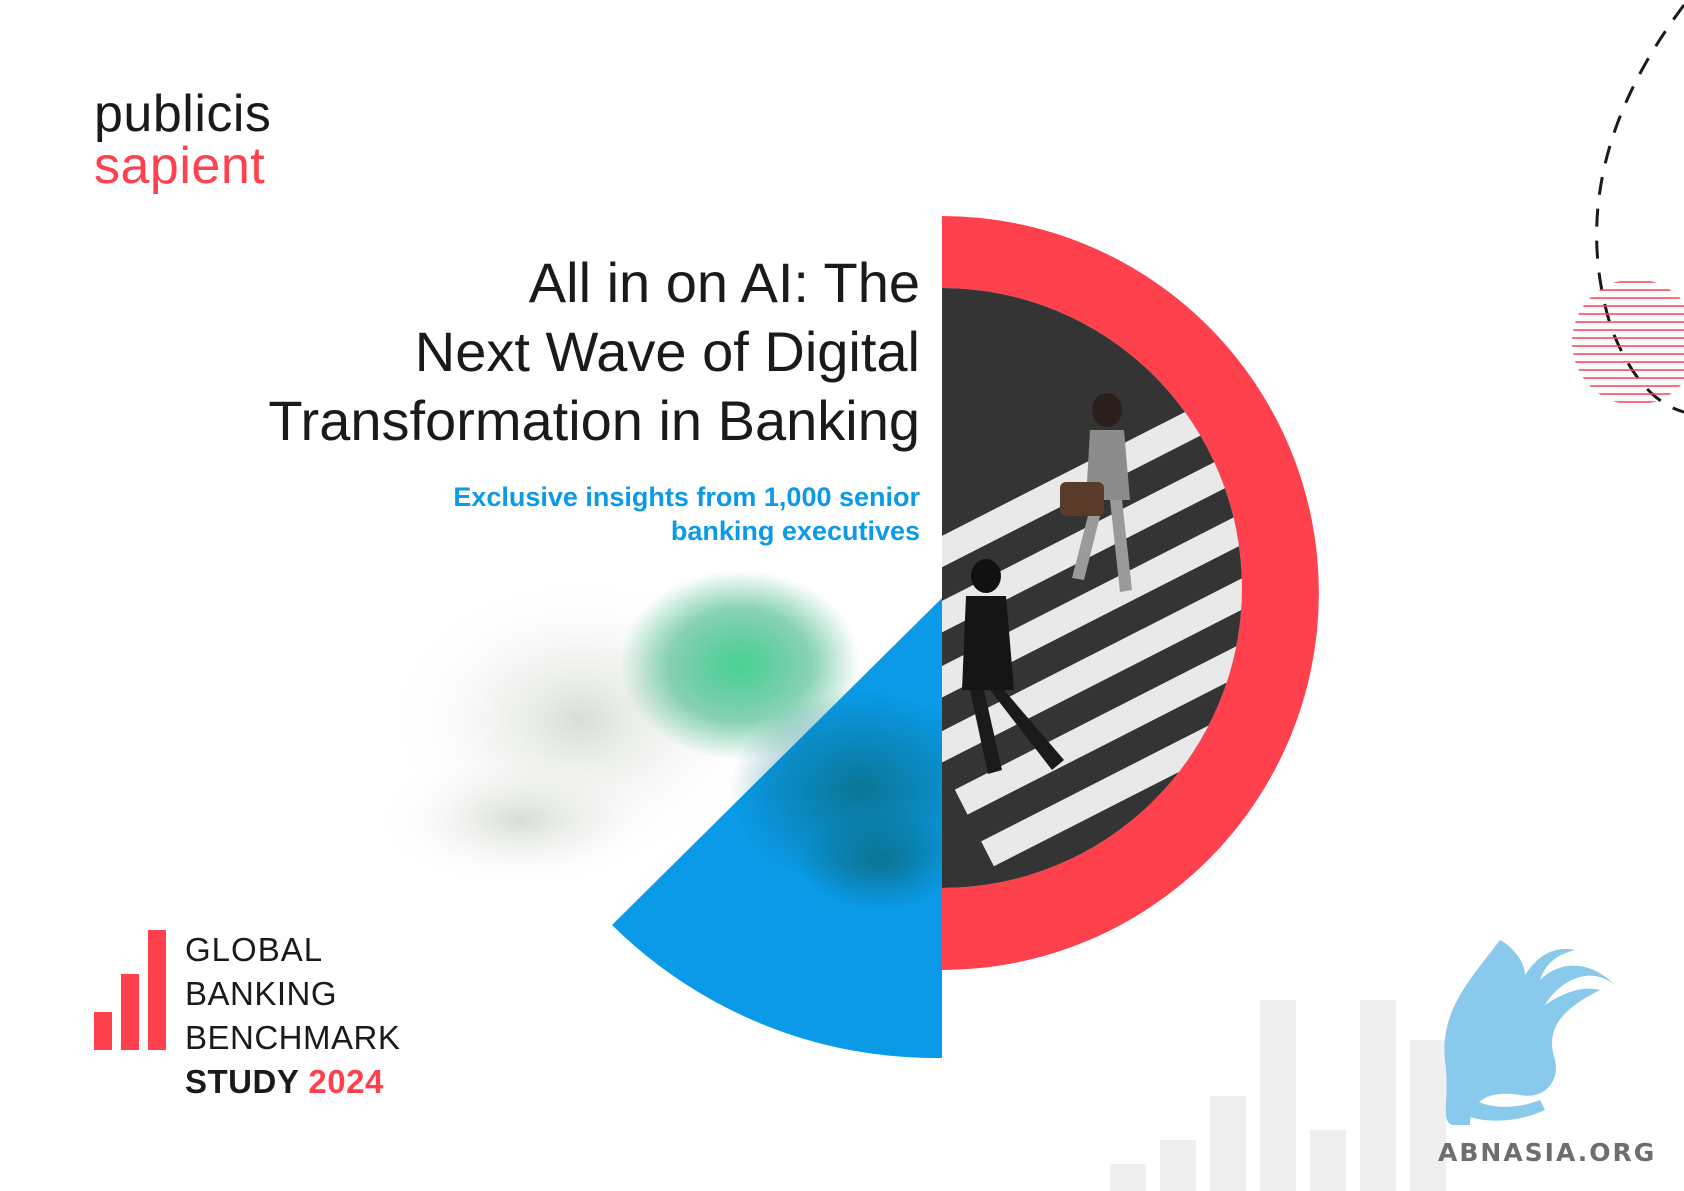 The height and width of the screenshot is (1191, 1684). I want to click on brand-logo: publicis sapient, so click(182, 140).